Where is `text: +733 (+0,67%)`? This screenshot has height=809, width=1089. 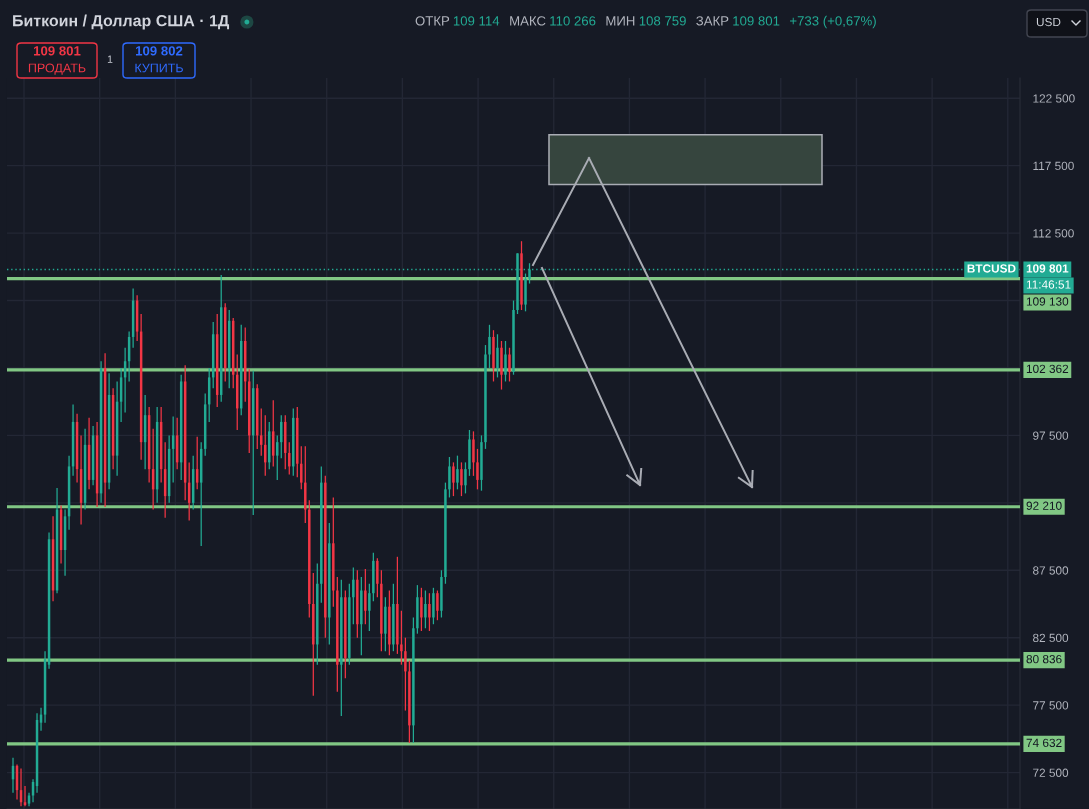
text: +733 (+0,67%) is located at coordinates (833, 22).